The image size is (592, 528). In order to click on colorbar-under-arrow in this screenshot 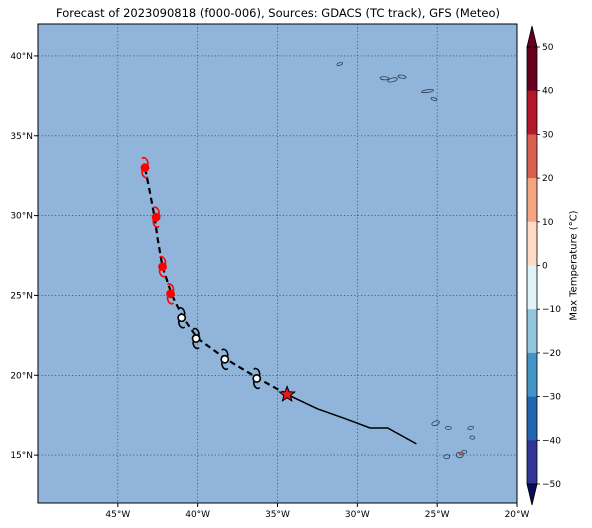, I will do `click(532, 494)`.